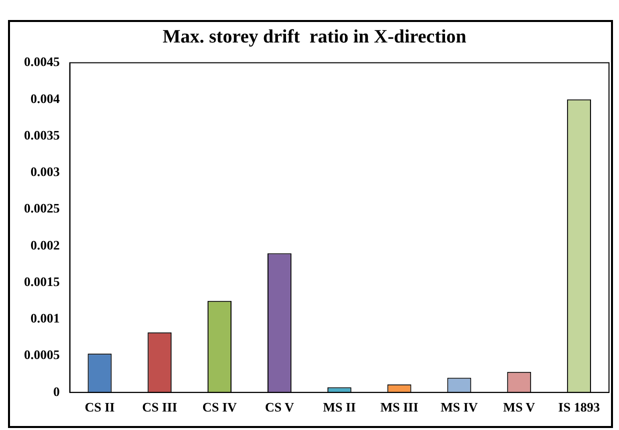  What do you see at coordinates (45, 318) in the screenshot?
I see `y-tick-label: 0.001` at bounding box center [45, 318].